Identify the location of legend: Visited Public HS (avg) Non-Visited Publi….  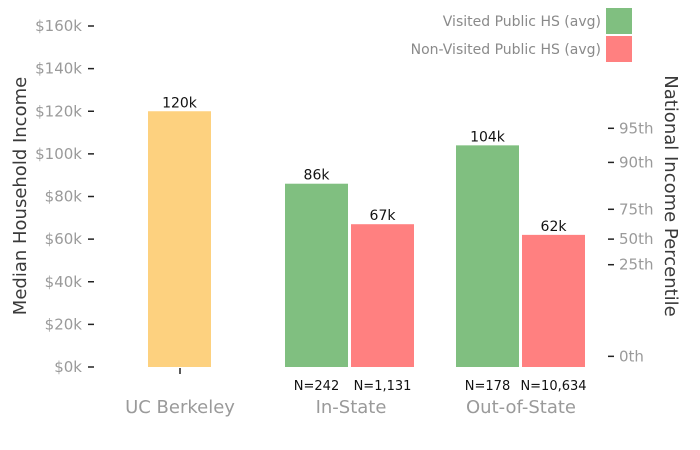
(521, 35).